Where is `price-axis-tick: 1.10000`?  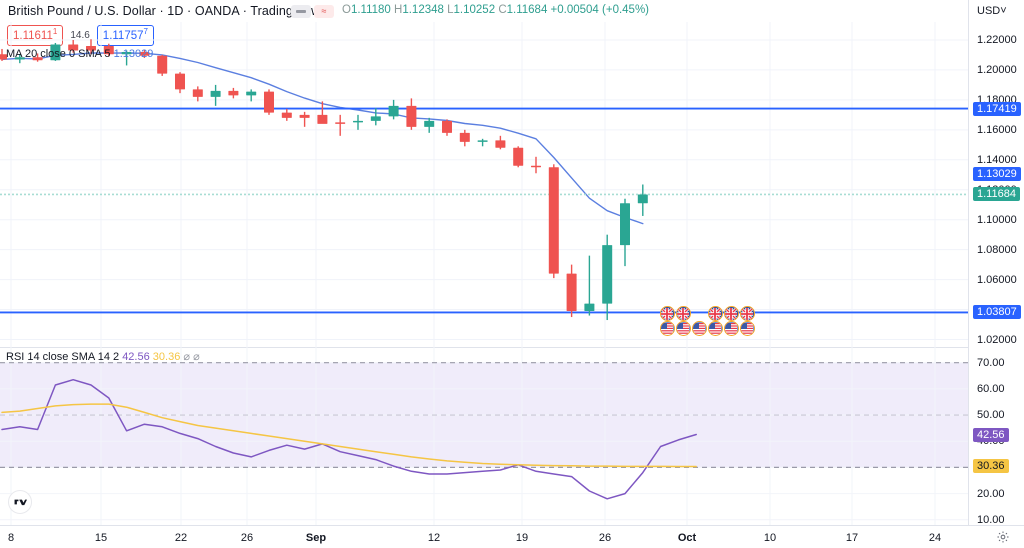 price-axis-tick: 1.10000 is located at coordinates (997, 219).